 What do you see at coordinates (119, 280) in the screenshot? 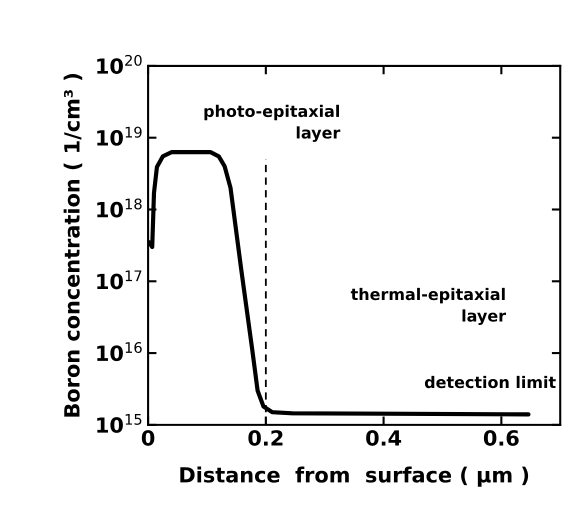
I see `y-tick-label: 10$^{17}$` at bounding box center [119, 280].